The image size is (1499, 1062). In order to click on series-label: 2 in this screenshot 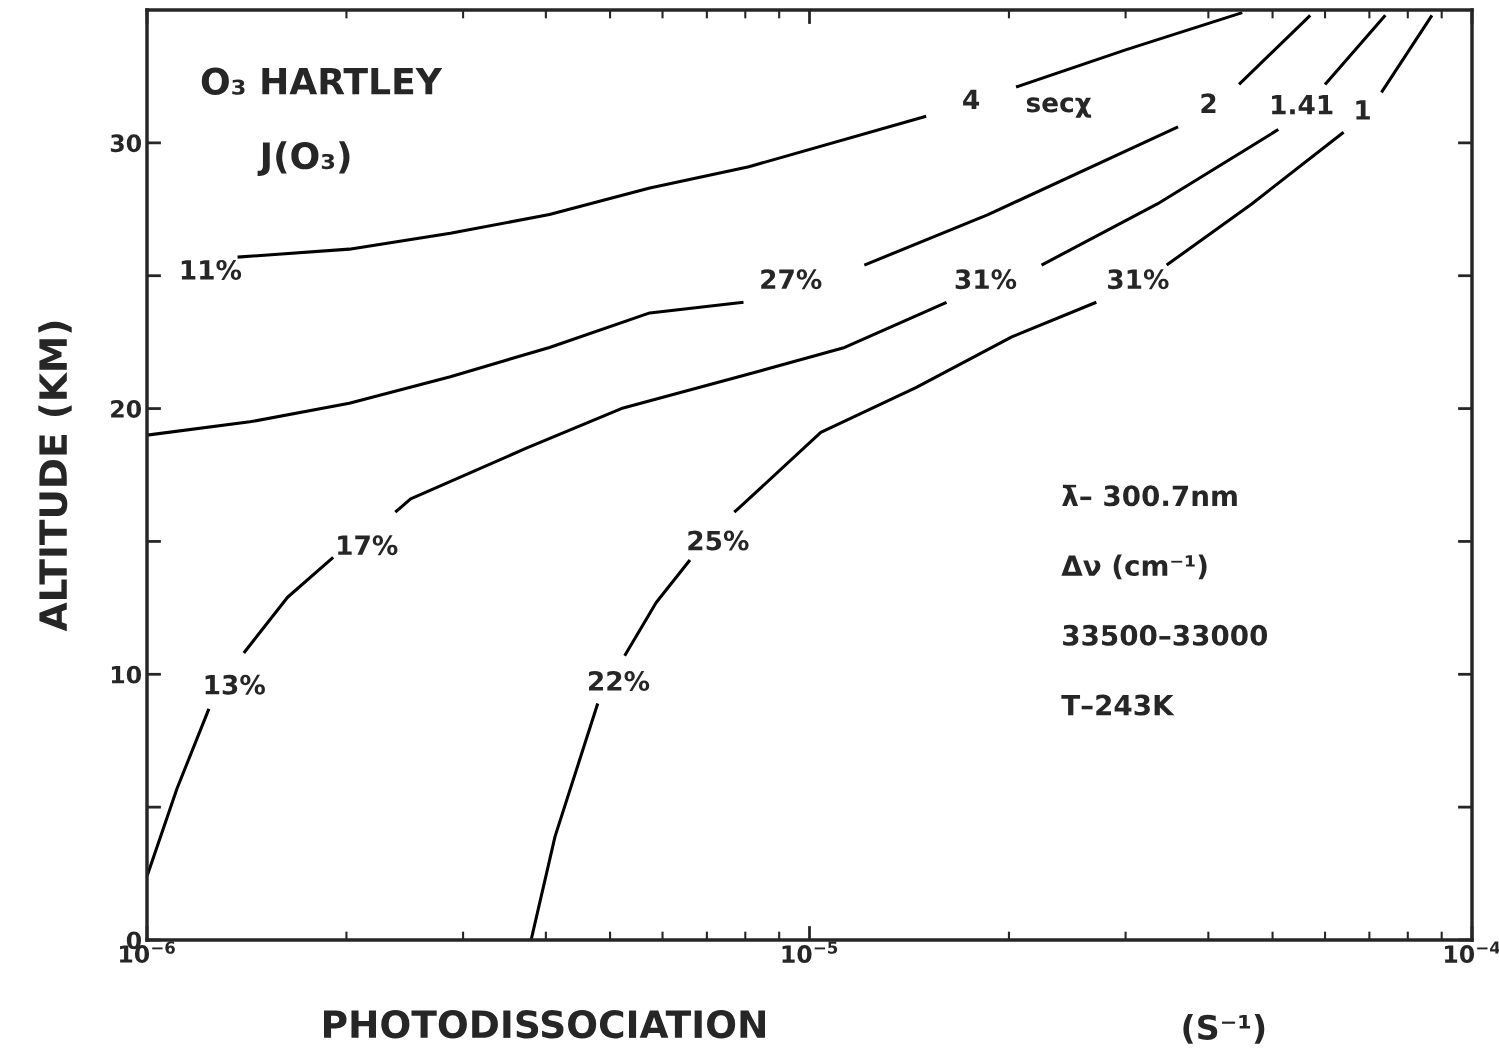, I will do `click(1208, 103)`.